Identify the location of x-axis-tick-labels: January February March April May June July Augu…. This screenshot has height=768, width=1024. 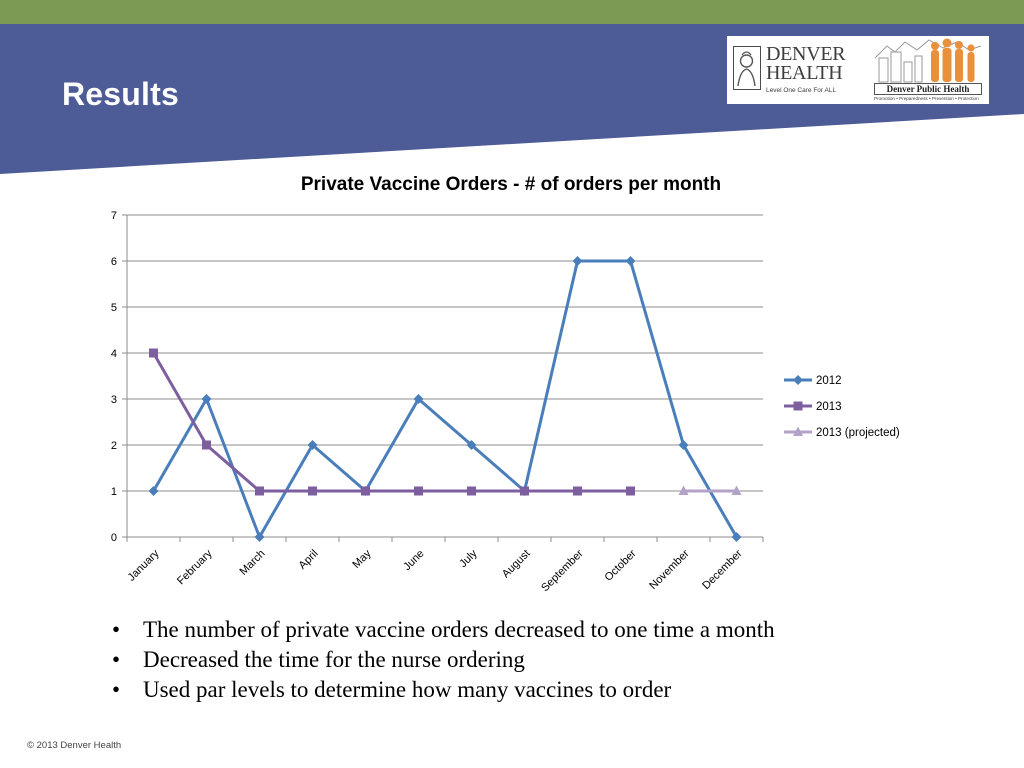
(434, 570).